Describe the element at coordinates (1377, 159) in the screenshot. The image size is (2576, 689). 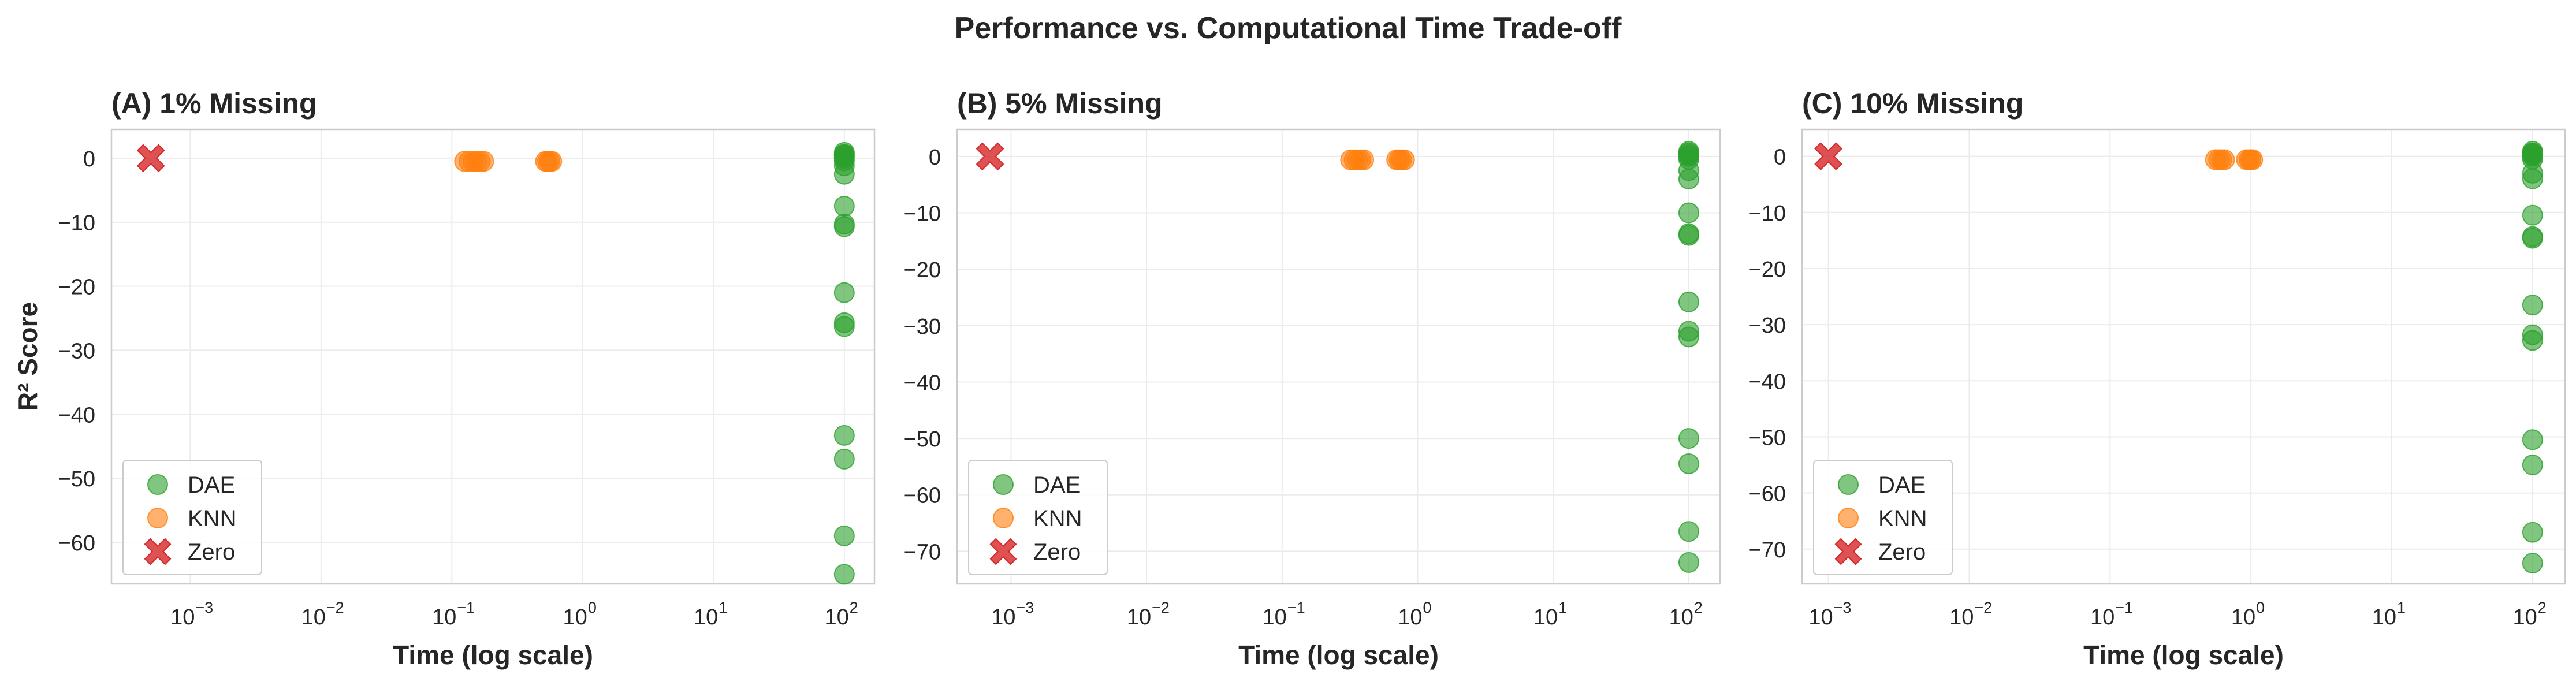
I see `series-knn` at that location.